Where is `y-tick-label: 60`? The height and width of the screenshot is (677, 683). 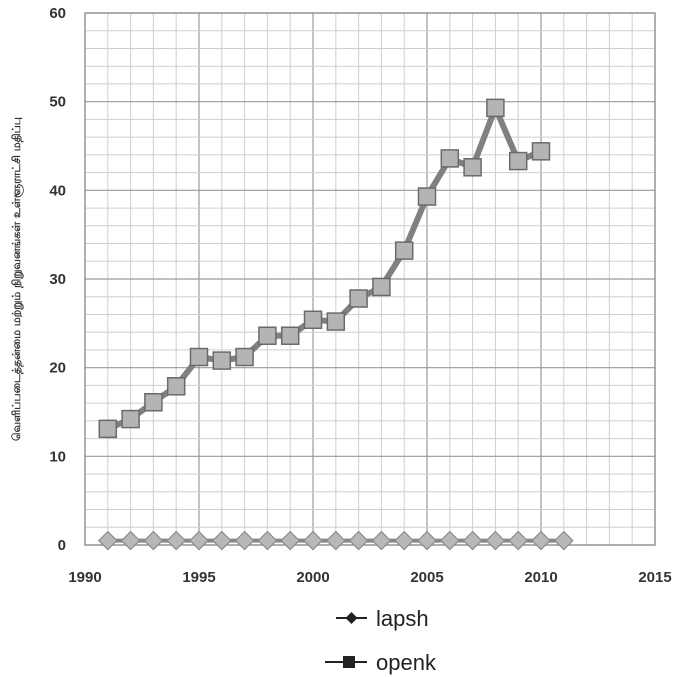 y-tick-label: 60 is located at coordinates (57, 13).